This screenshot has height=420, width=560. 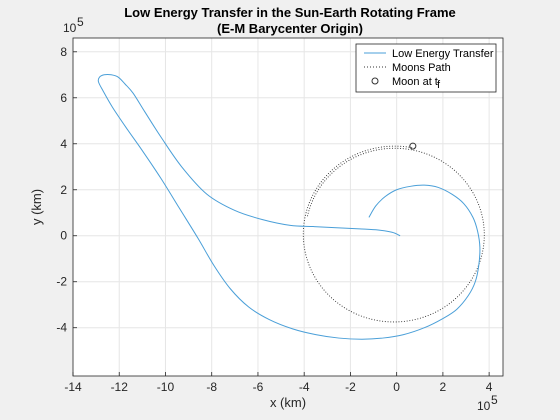 I want to click on y-ticks: -4 -2 0 2 4 6 8, so click(x=66, y=190).